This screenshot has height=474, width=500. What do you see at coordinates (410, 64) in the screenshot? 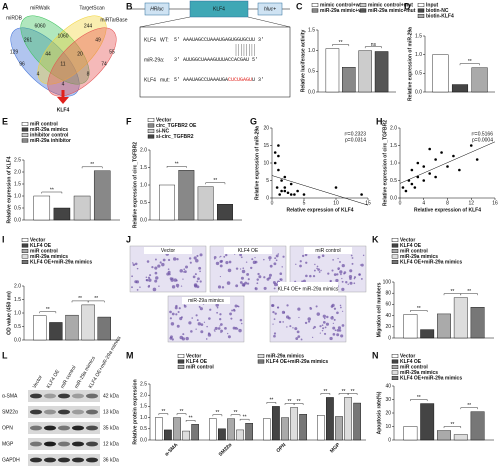
I see `y-axis-label: Relative expression of miR-29a` at bounding box center [410, 64].